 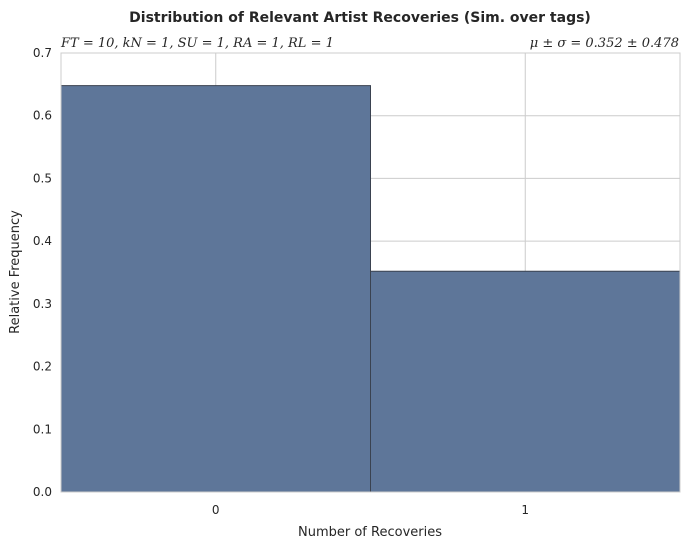 What do you see at coordinates (42, 241) in the screenshot?
I see `y-tick-label: 0.4` at bounding box center [42, 241].